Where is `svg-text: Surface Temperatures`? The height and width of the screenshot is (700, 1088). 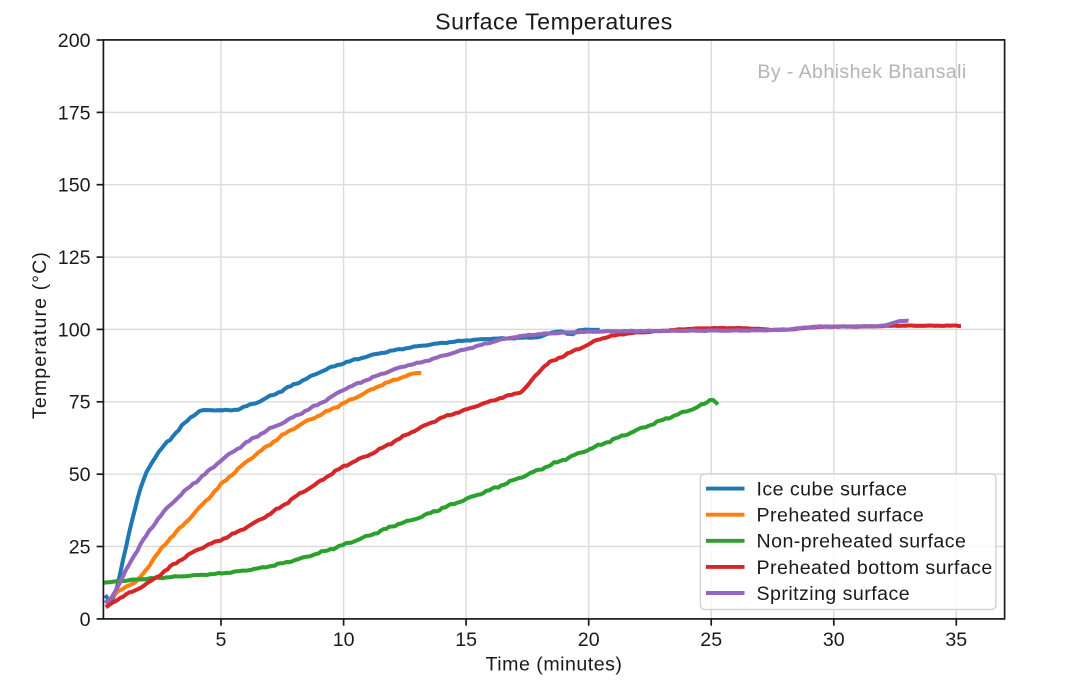
svg-text: Surface Temperatures is located at coordinates (554, 21).